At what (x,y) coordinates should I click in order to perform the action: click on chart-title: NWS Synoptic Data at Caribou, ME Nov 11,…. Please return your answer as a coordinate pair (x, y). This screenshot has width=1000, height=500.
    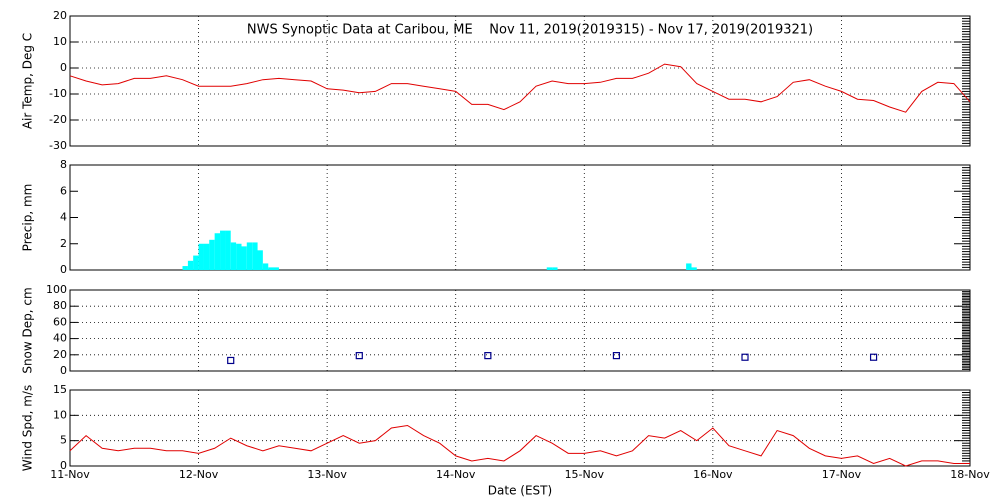
    Looking at the image, I should click on (530, 30).